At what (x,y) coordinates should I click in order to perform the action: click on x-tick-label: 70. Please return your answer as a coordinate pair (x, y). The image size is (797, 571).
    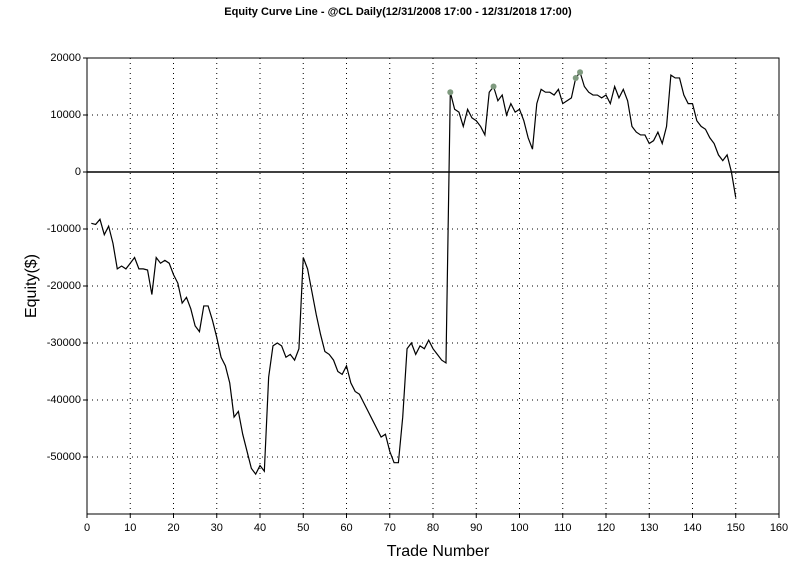
    Looking at the image, I should click on (390, 528).